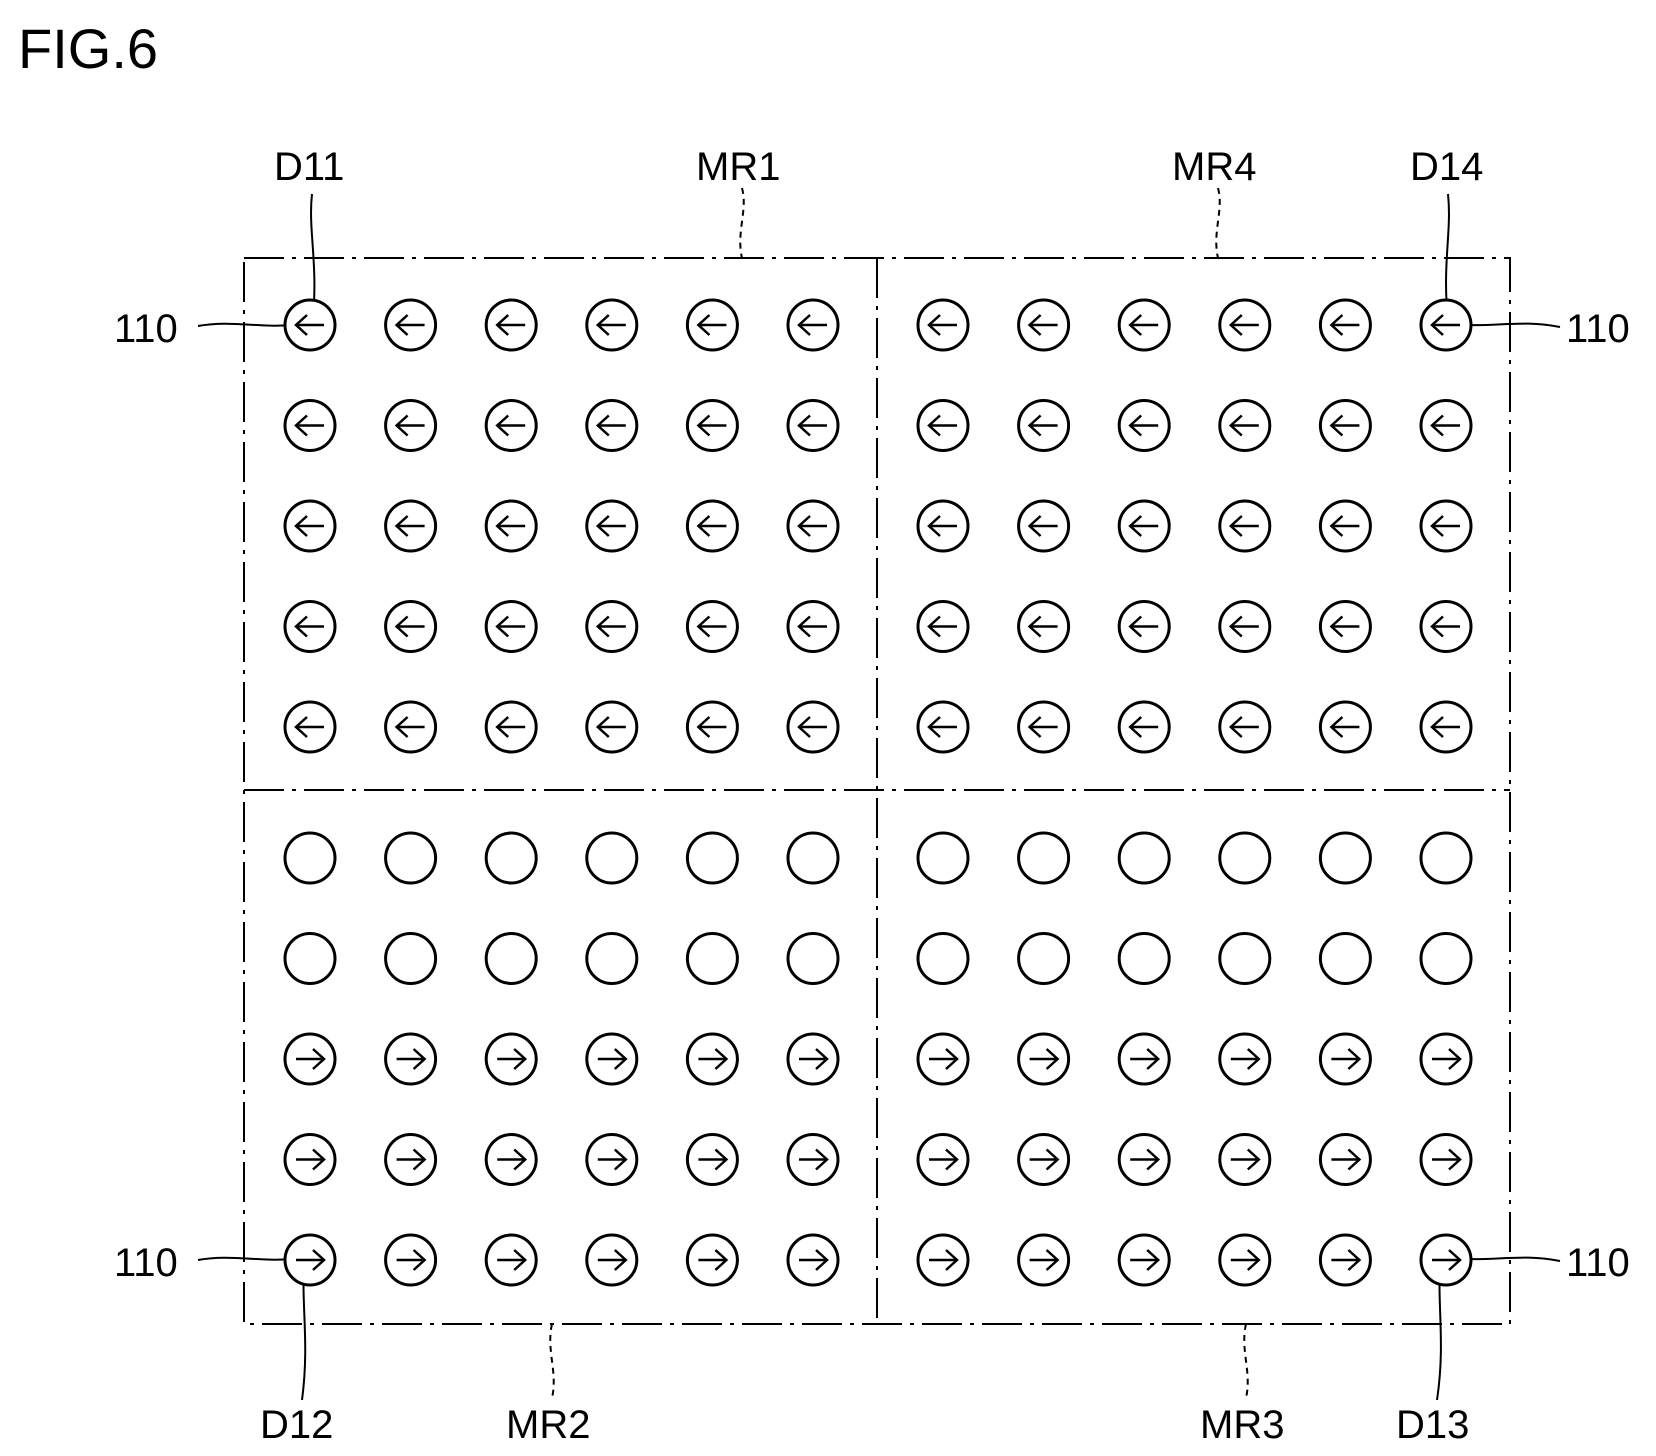  Describe the element at coordinates (738, 167) in the screenshot. I see `label-MR1: MR1` at that location.